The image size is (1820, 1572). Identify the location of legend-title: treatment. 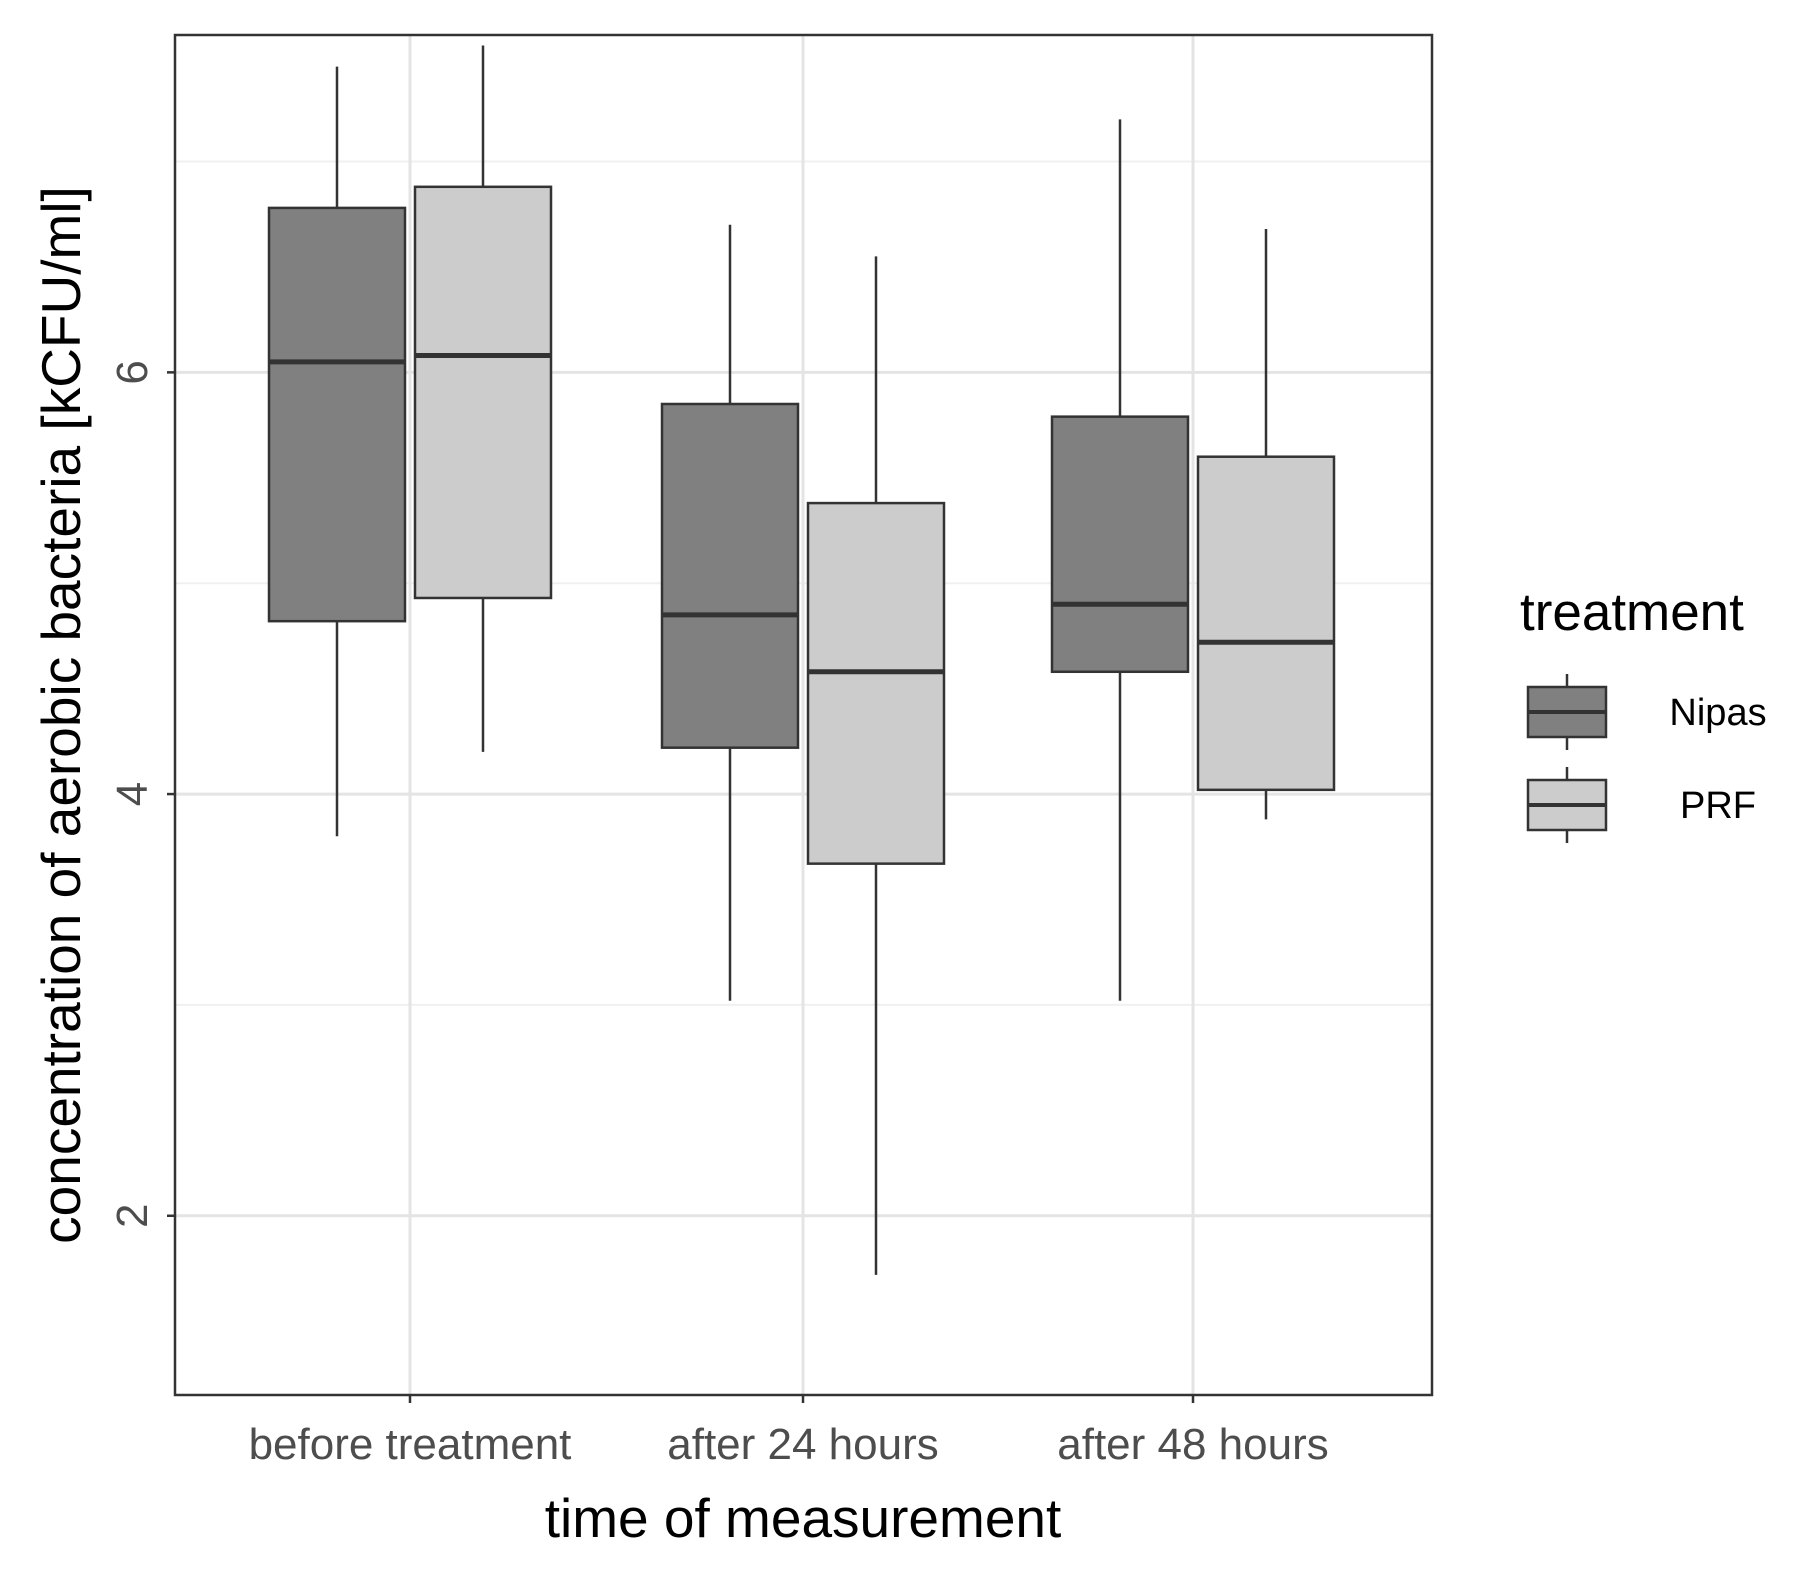
(1632, 612).